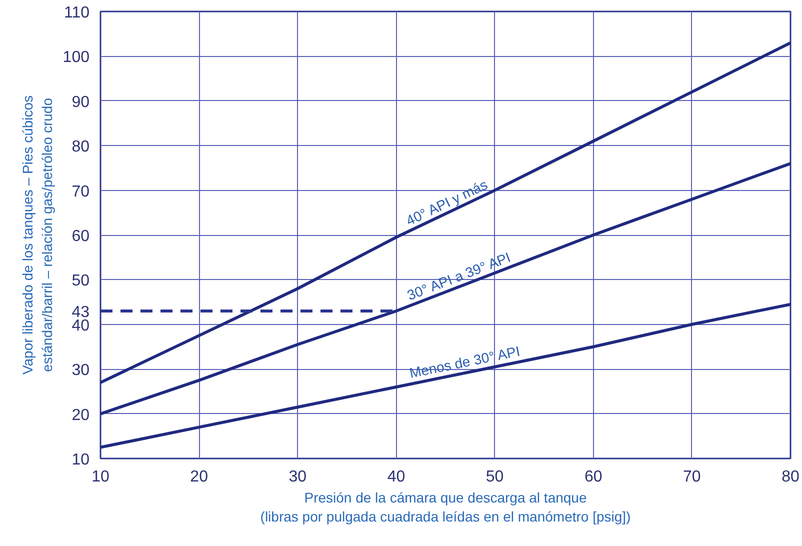 The image size is (802, 546). I want to click on text: Menos de 30° API, so click(465, 361).